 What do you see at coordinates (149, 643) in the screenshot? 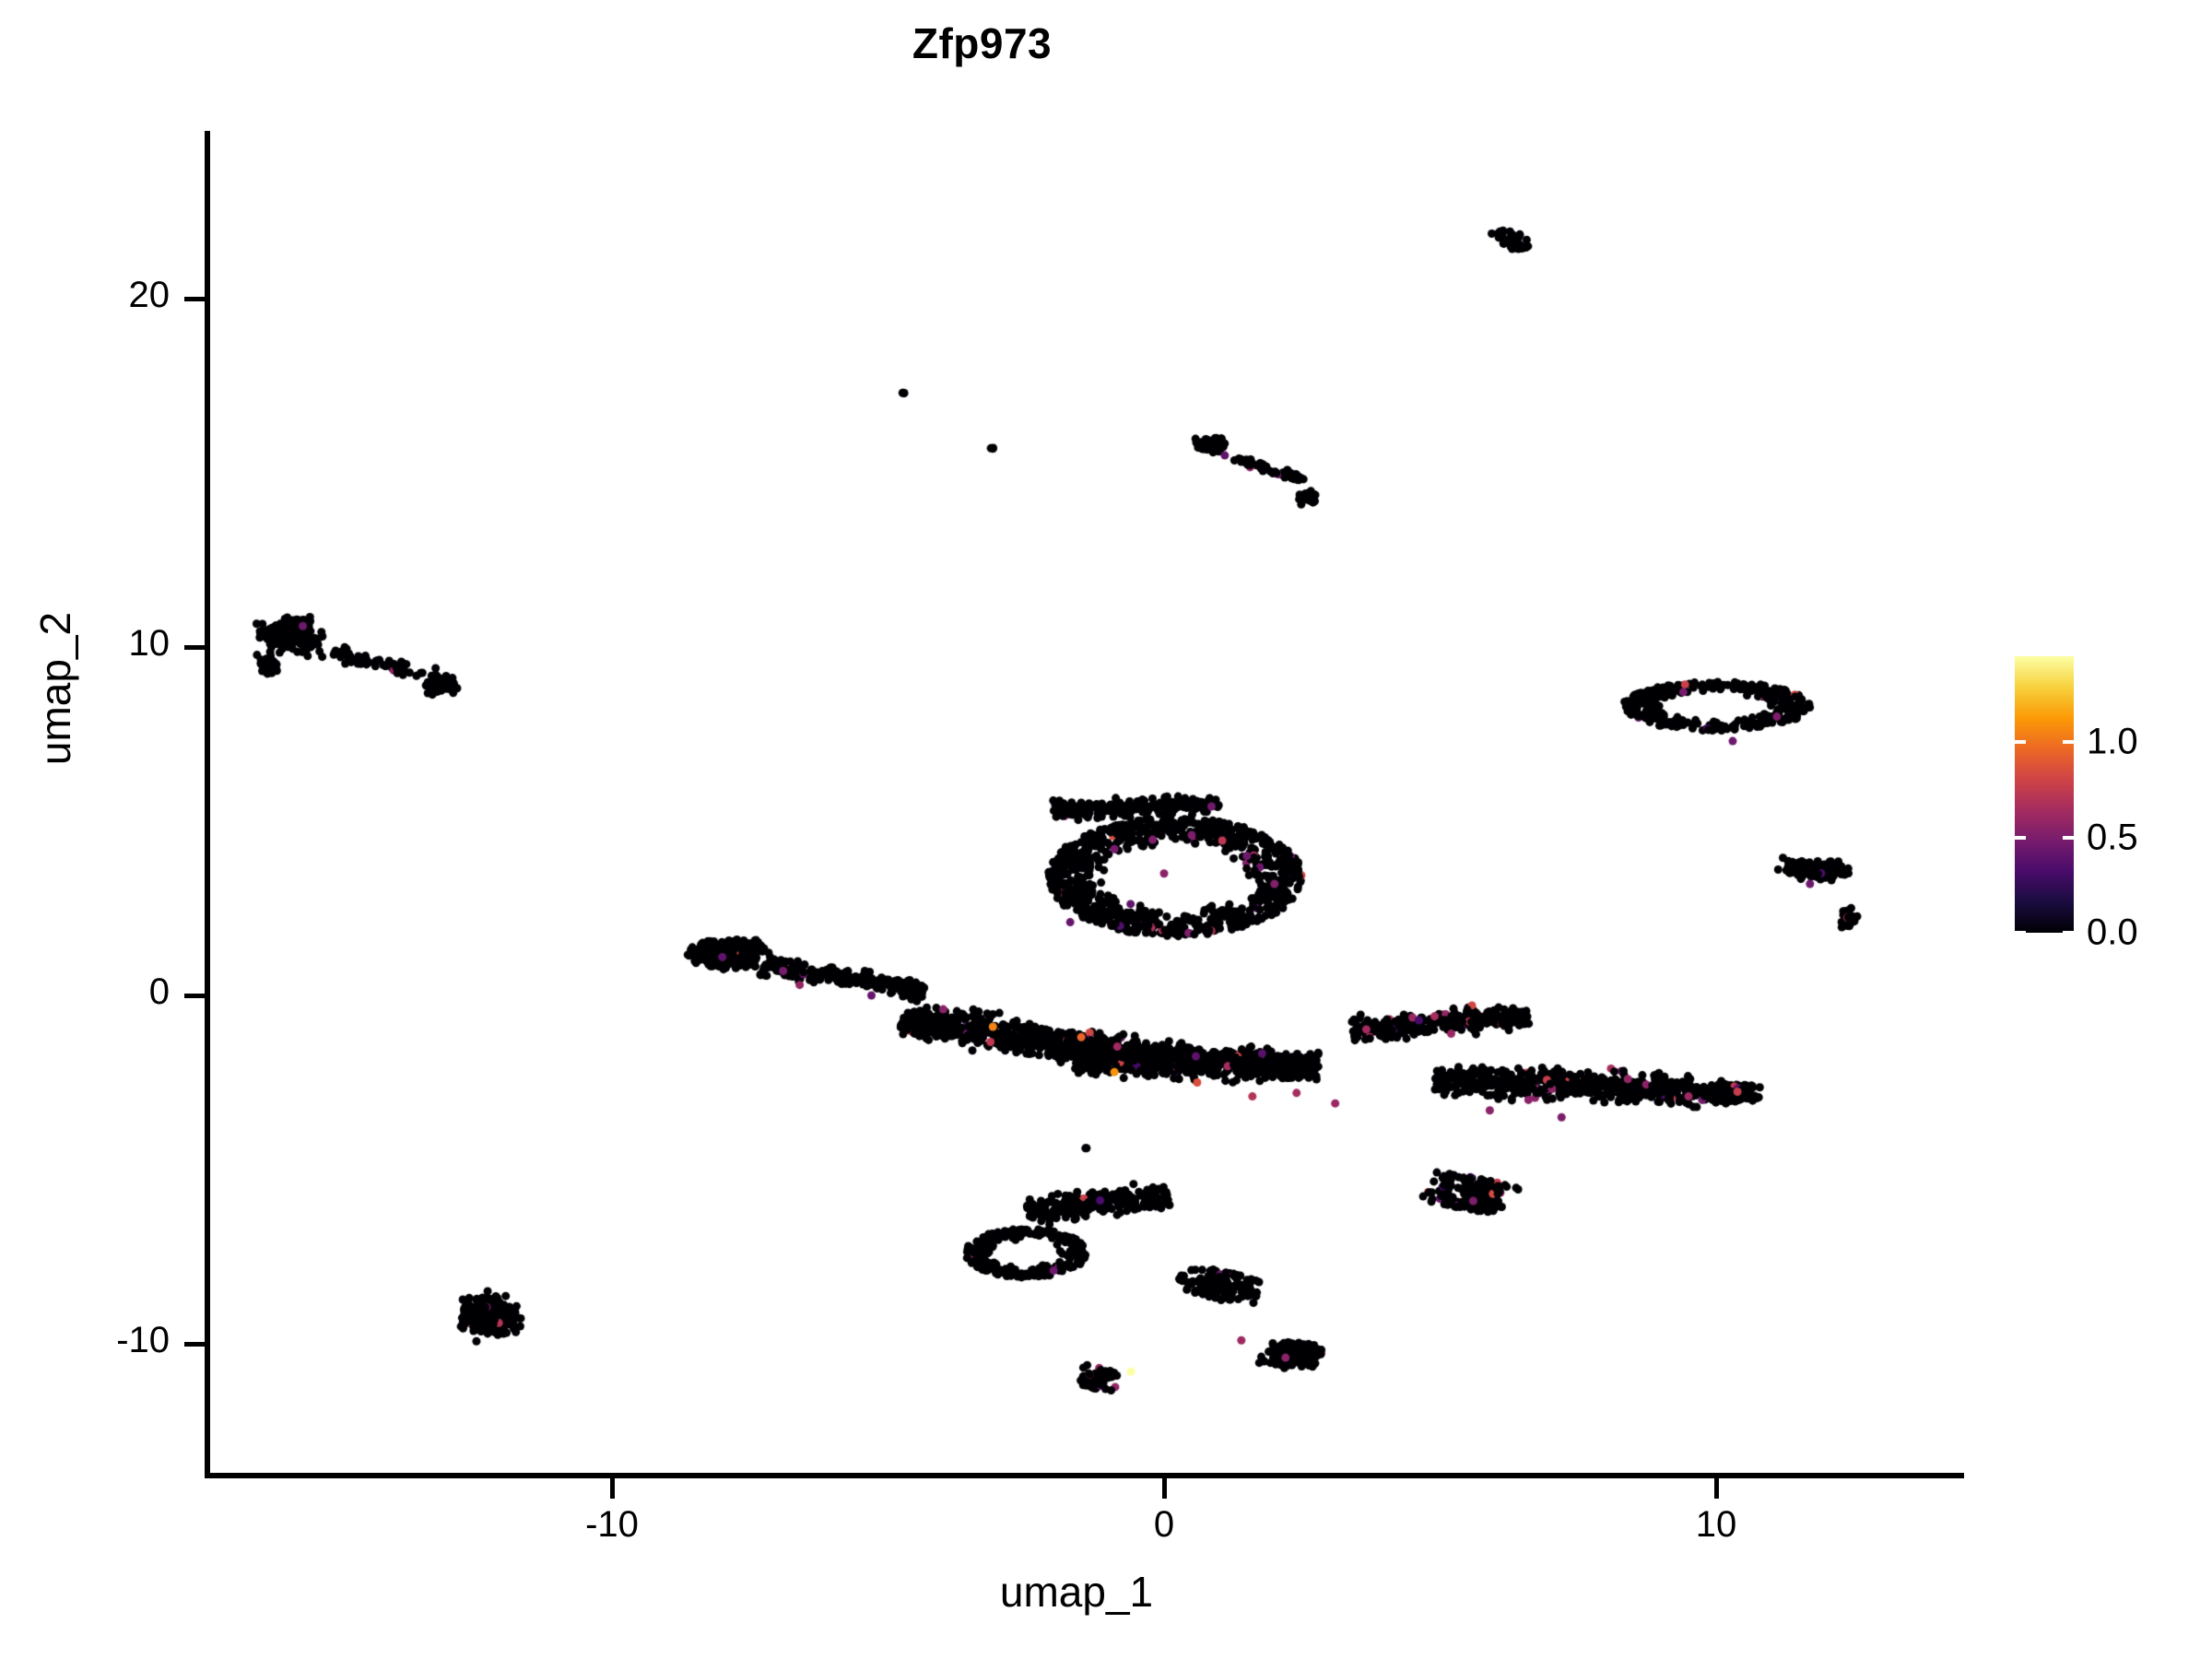
I see `y-tick-label: 10` at bounding box center [149, 643].